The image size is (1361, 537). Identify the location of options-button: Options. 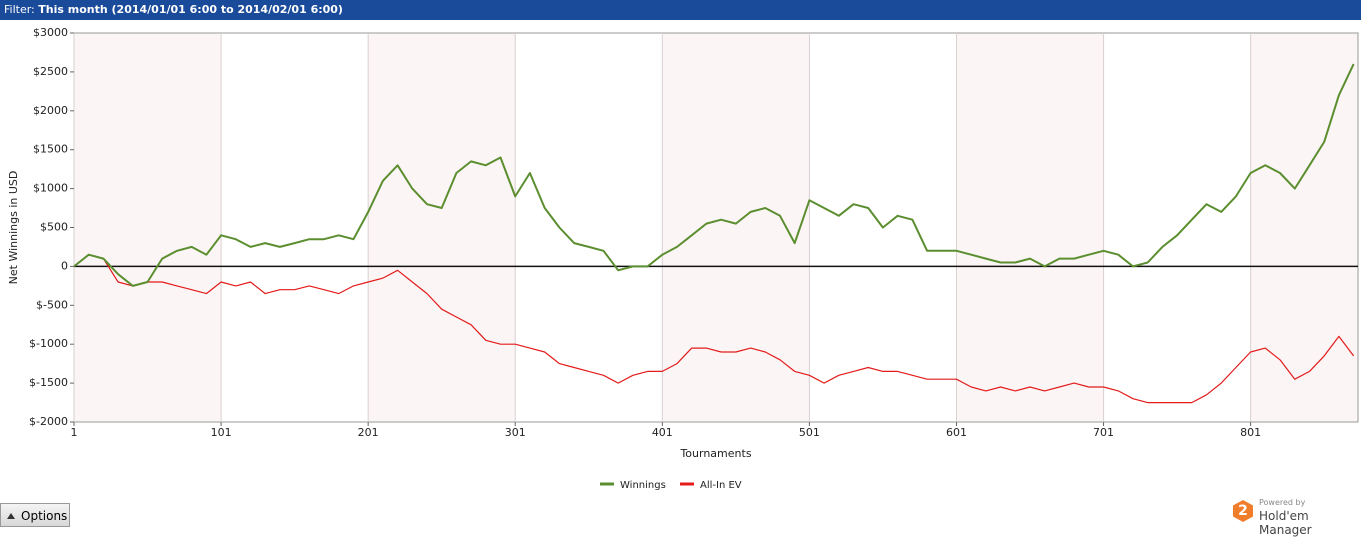
(35, 515).